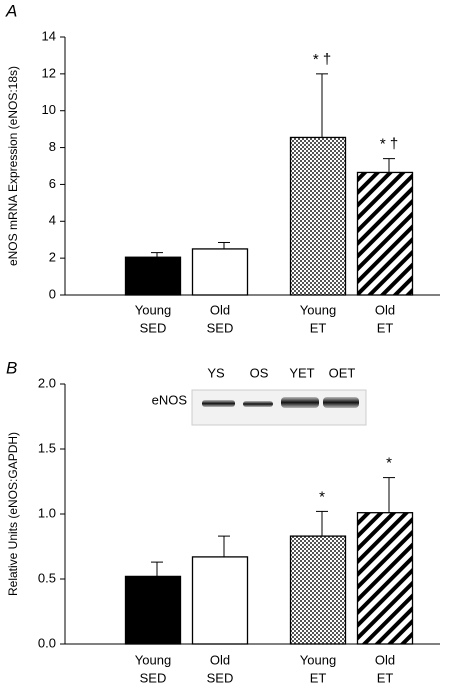 This screenshot has height=689, width=471. I want to click on y-tick-label: 10, so click(49, 109).